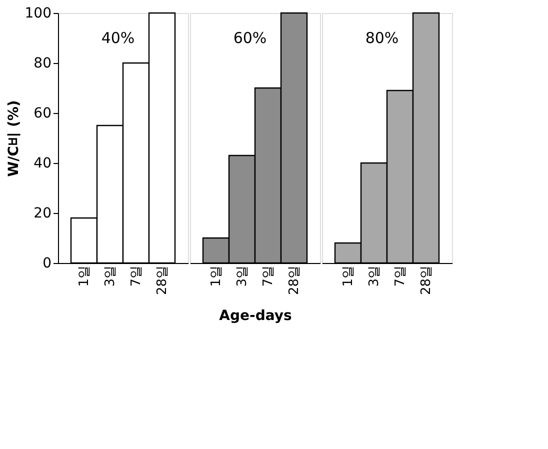 The width and height of the screenshot is (548, 449). Describe the element at coordinates (43, 114) in the screenshot. I see `y-tick-label: 60` at that location.